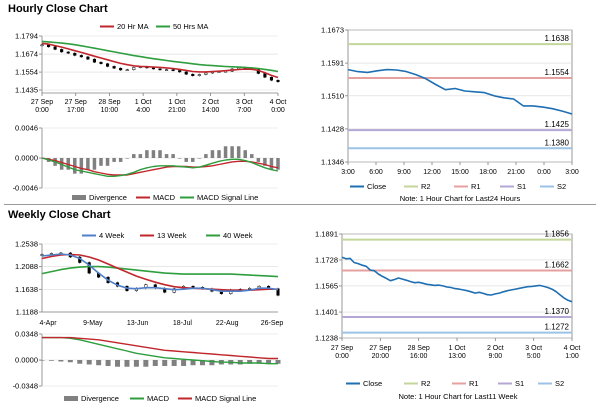 The image size is (600, 413). I want to click on legend-r2: R2, so click(426, 186).